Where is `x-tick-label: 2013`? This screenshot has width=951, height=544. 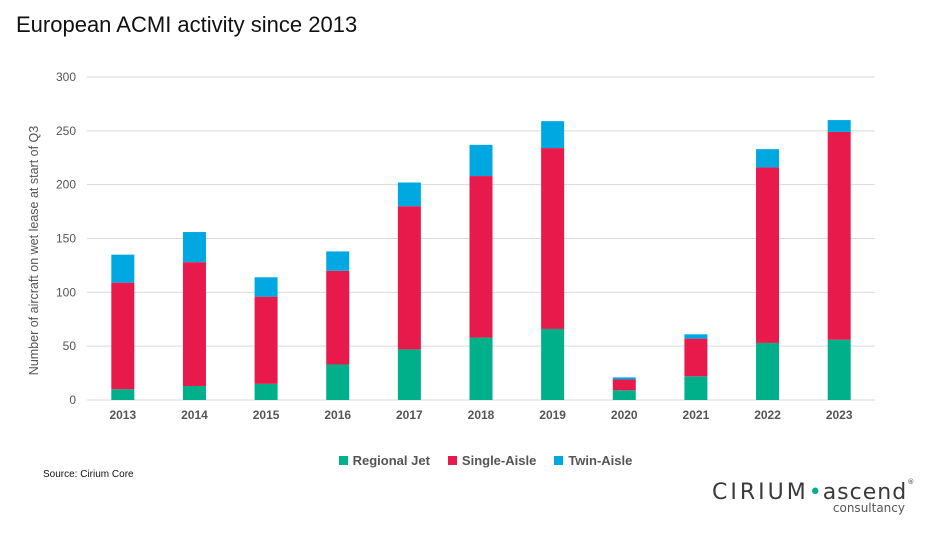 x-tick-label: 2013 is located at coordinates (122, 415).